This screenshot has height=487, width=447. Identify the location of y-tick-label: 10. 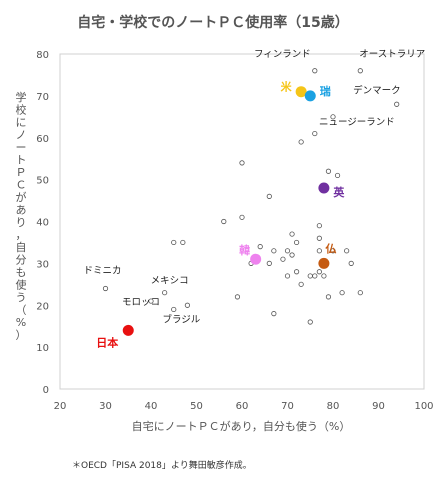
(42, 348).